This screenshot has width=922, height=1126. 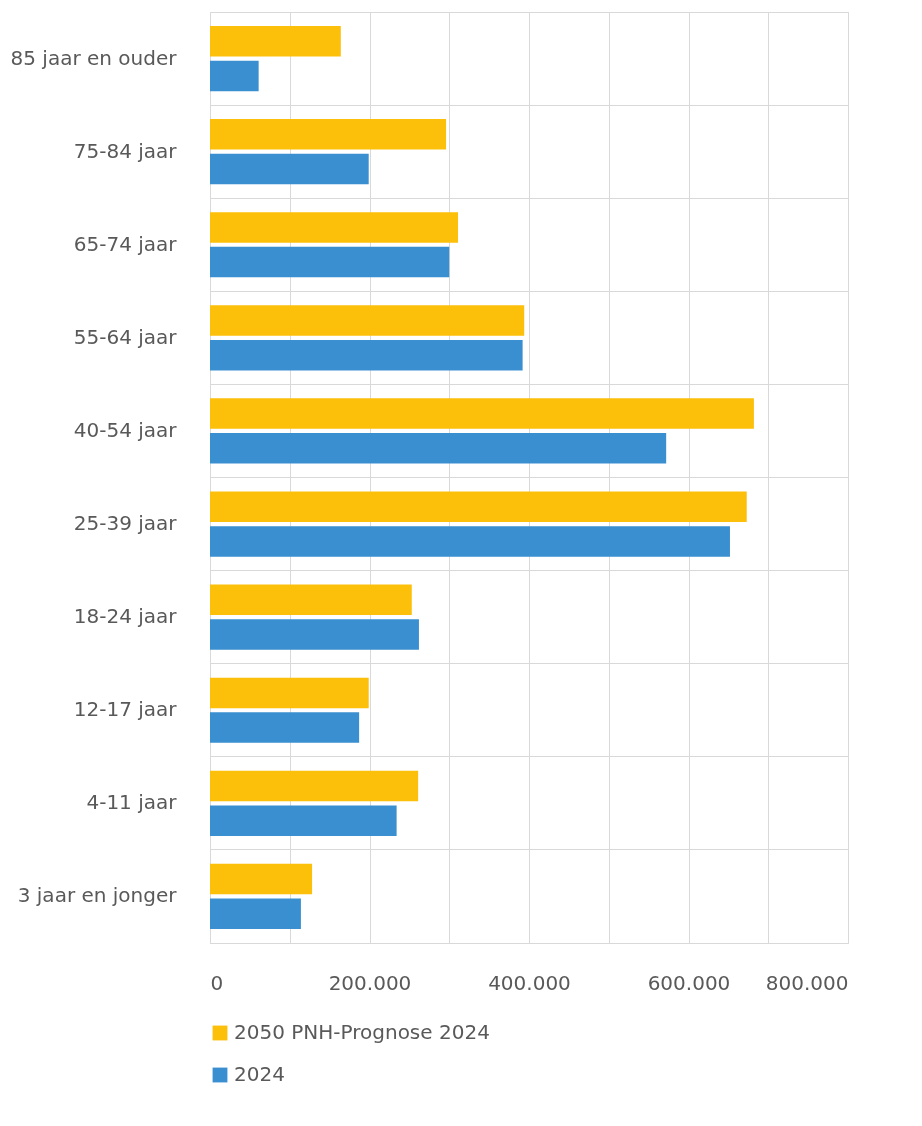 I want to click on y-tick-label: 25-39 jaar, so click(x=125, y=523).